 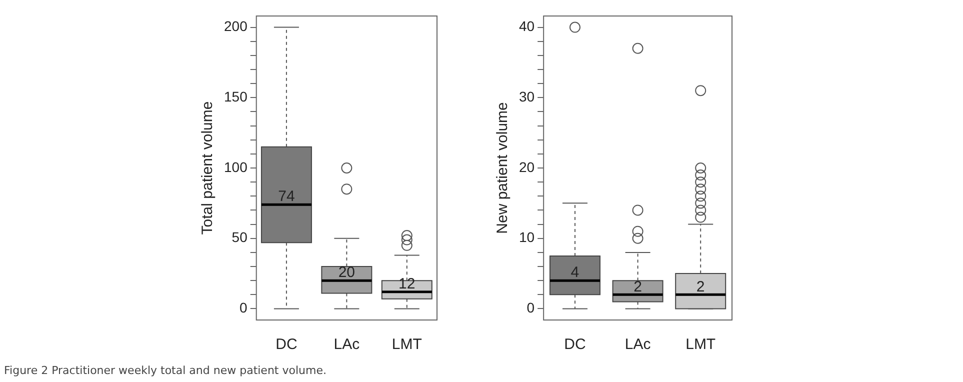 What do you see at coordinates (526, 166) in the screenshot?
I see `y-tick-label: 20` at bounding box center [526, 166].